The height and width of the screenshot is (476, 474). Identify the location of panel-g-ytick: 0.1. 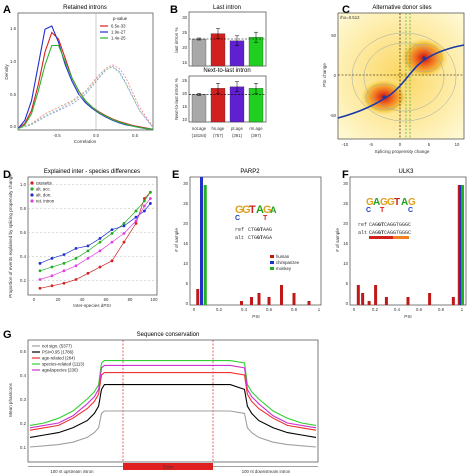
(23, 447).